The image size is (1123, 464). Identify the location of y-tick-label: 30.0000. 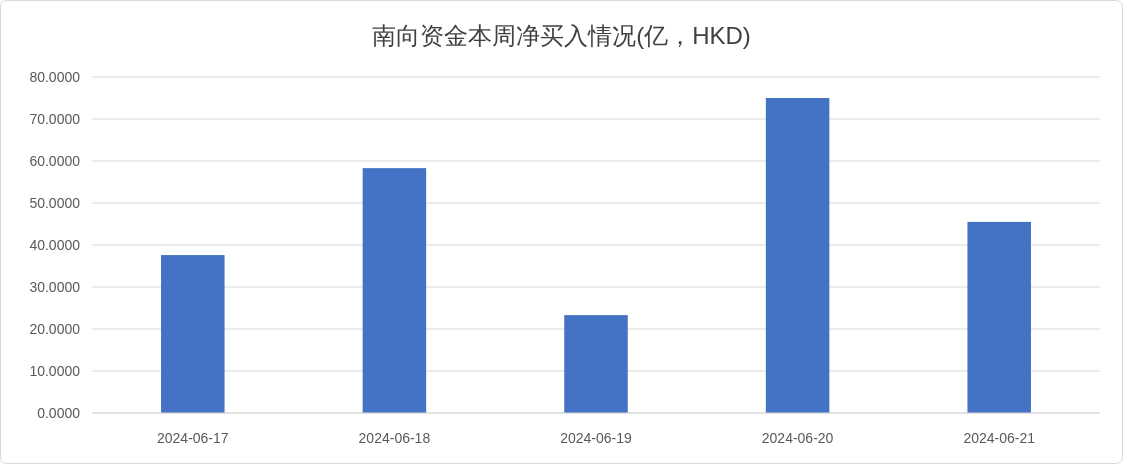
(55, 287).